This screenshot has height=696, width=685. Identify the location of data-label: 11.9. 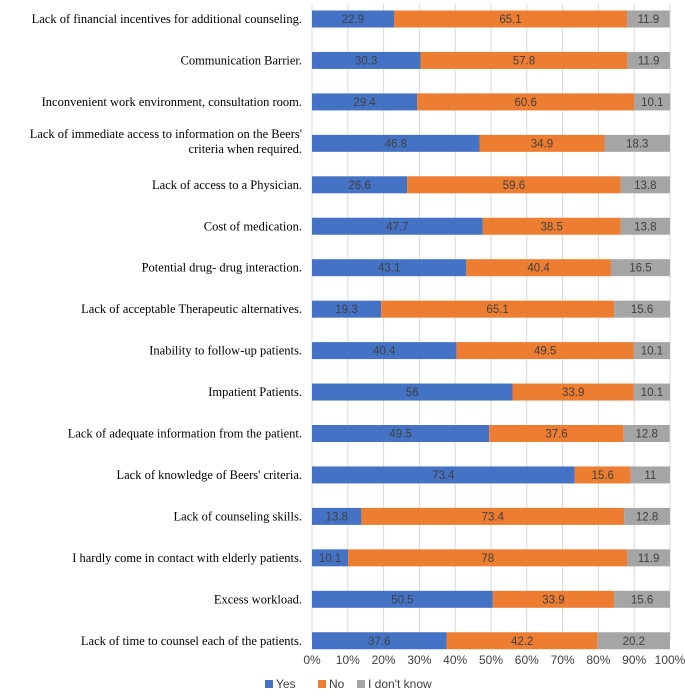
(649, 20).